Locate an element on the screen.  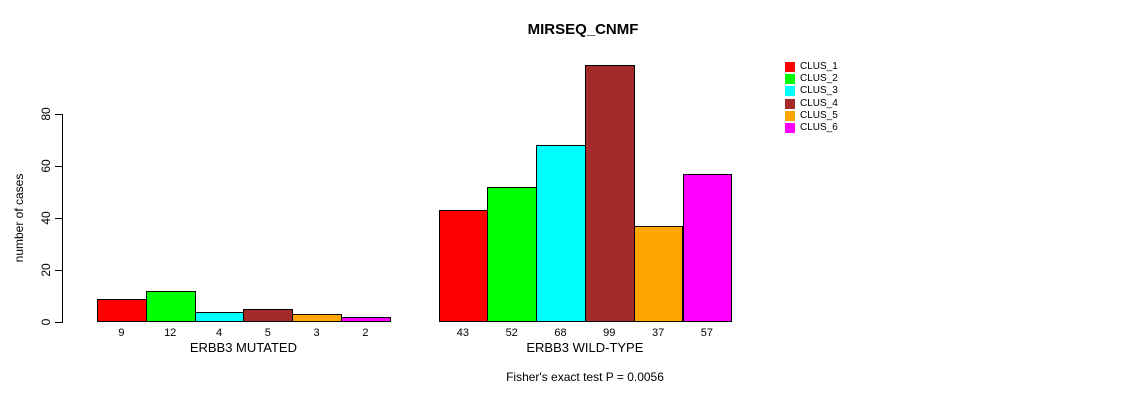
legend-label: CLUS_3 is located at coordinates (819, 91).